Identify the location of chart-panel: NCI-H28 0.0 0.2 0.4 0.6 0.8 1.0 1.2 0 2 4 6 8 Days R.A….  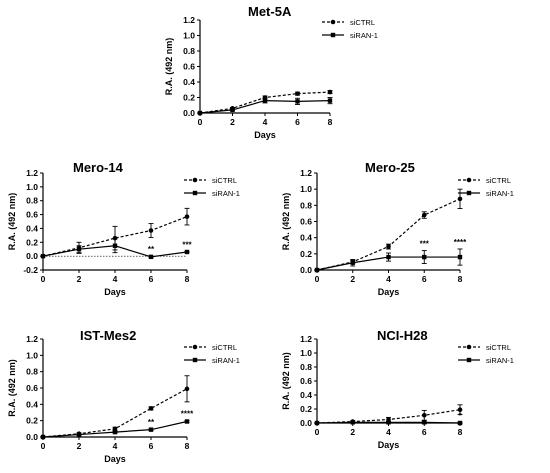
(397, 389).